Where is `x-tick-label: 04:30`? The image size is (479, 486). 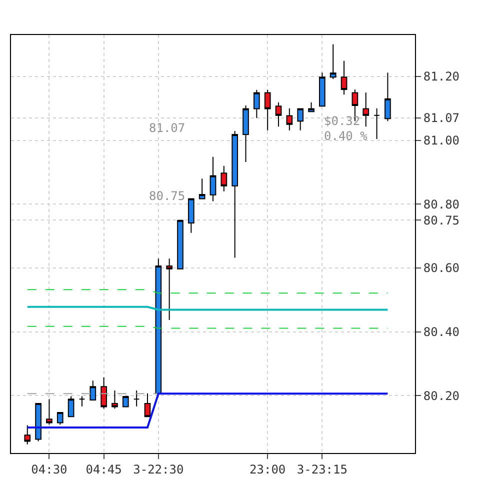 x-tick-label: 04:30 is located at coordinates (49, 469).